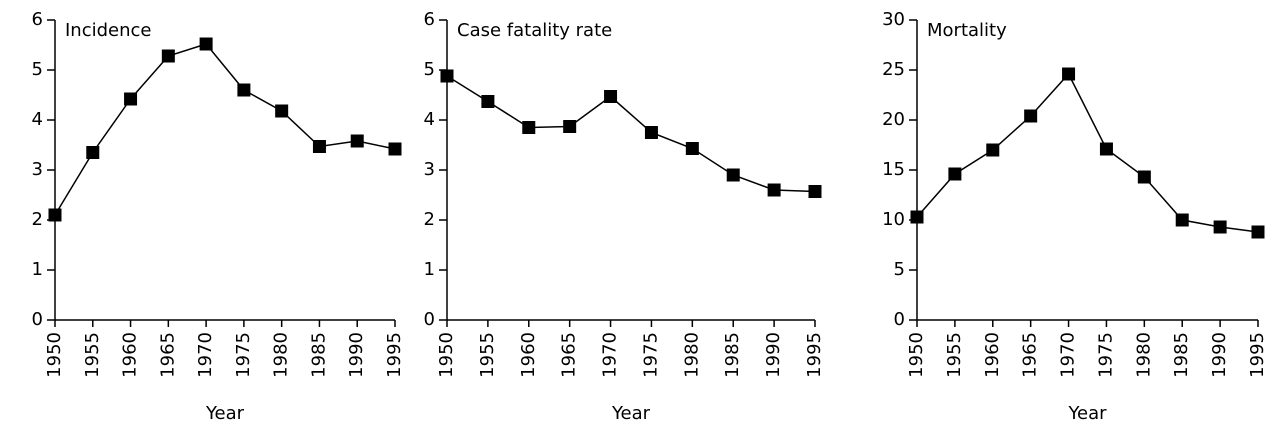 The width and height of the screenshot is (1283, 433). I want to click on y-tick-label: 30, so click(893, 19).